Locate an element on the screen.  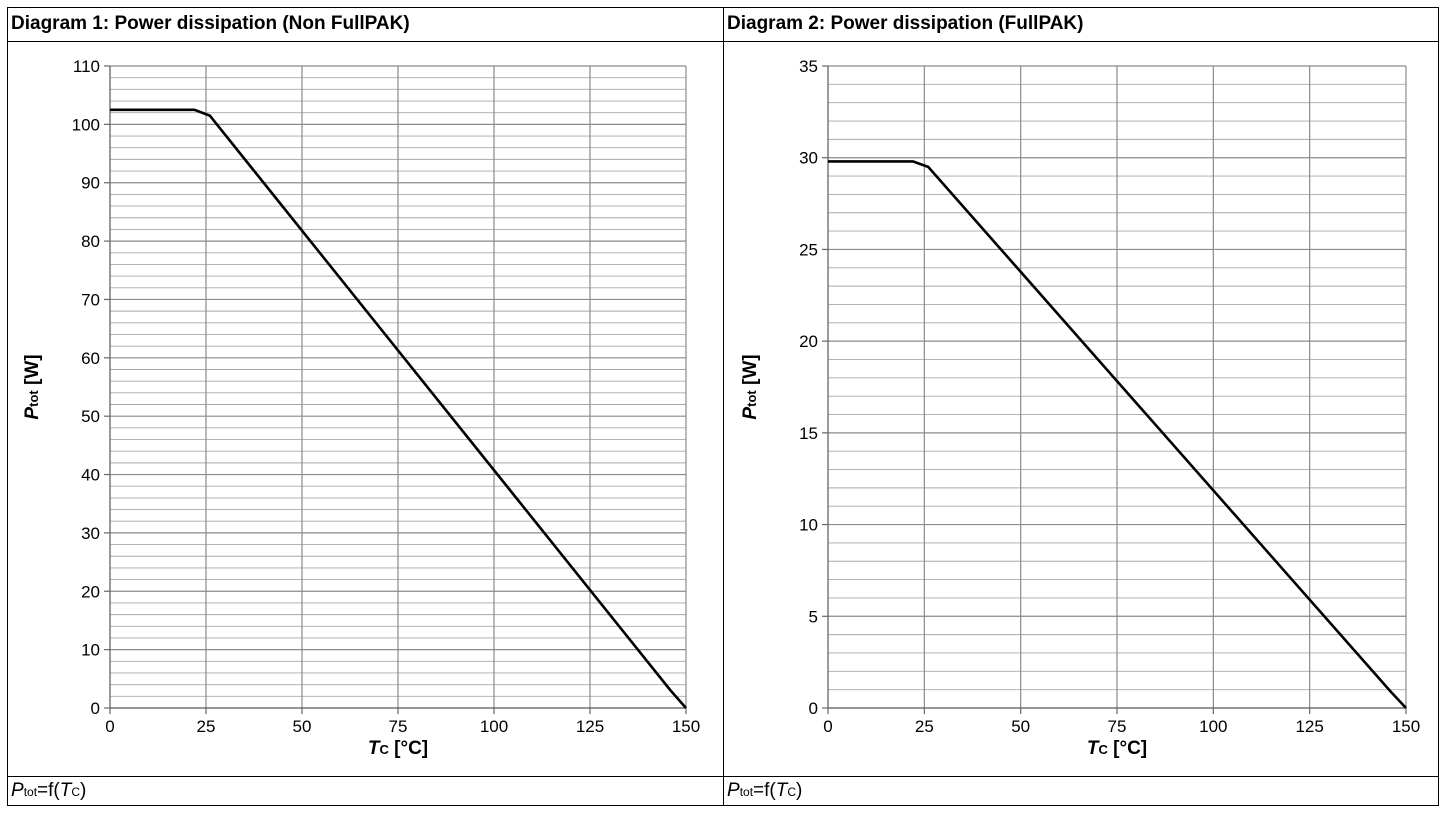
caption-2-mid: =f( is located at coordinates (764, 790).